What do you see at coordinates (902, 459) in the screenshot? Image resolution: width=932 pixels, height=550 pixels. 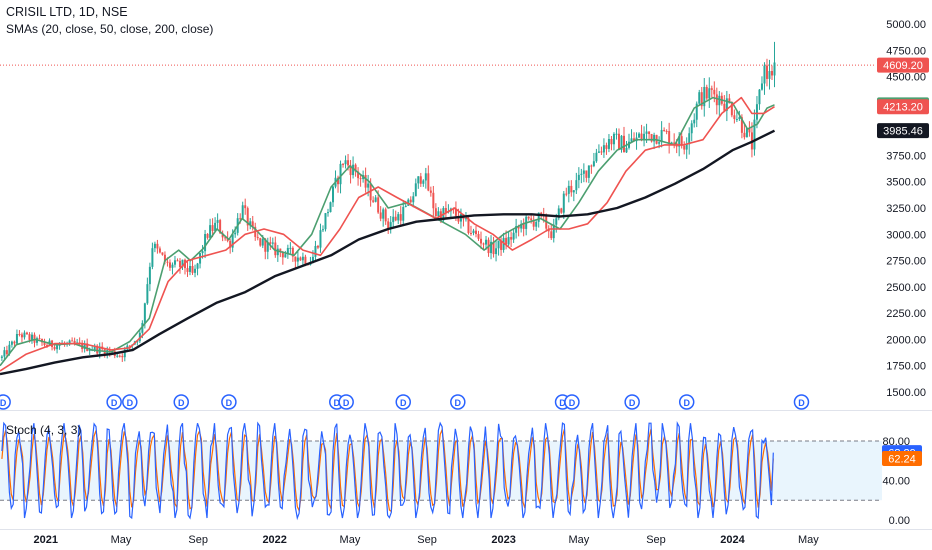 I see `stoch-d-badge-bg` at bounding box center [902, 459].